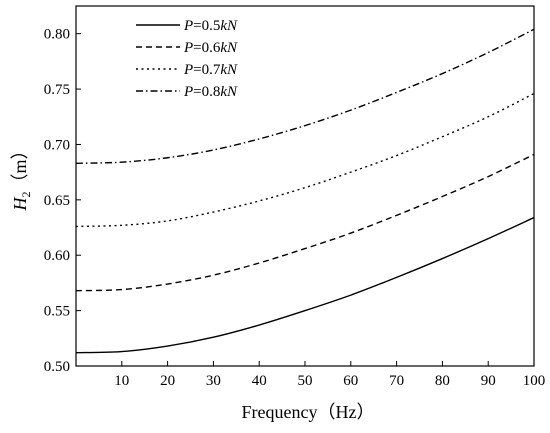 Image resolution: width=550 pixels, height=433 pixels. What do you see at coordinates (57, 201) in the screenshot?
I see `y-tick-label: 0.65` at bounding box center [57, 201].